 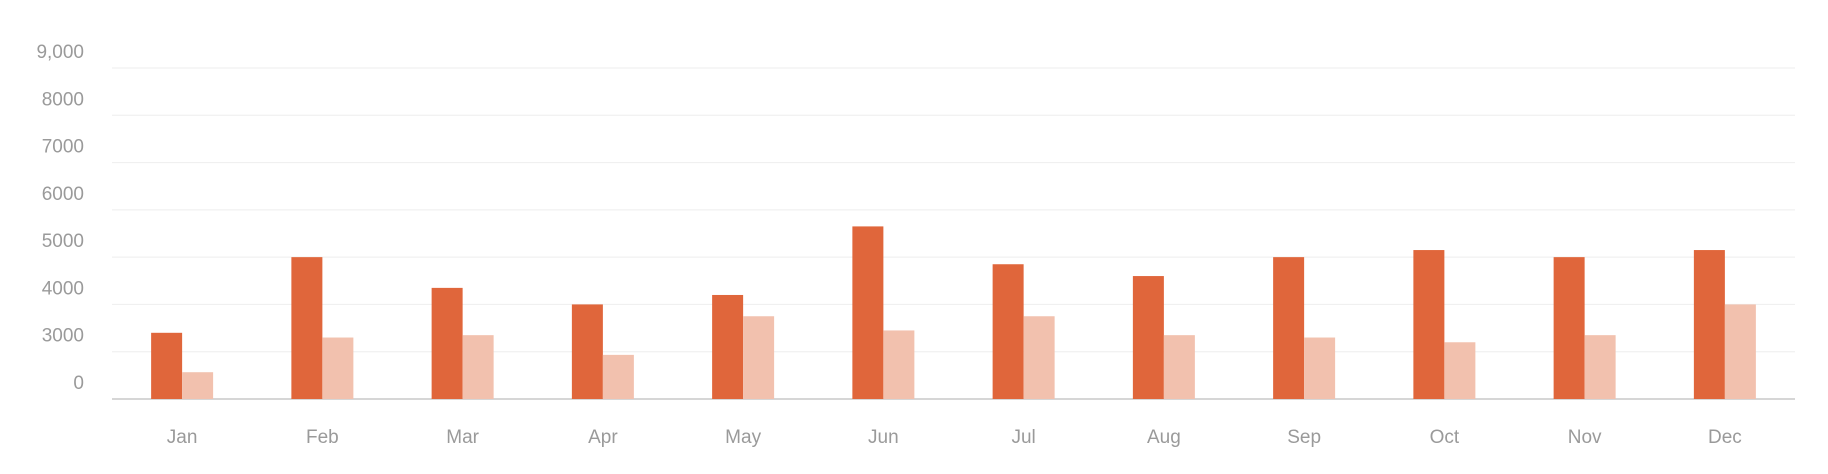 What do you see at coordinates (1725, 437) in the screenshot?
I see `x-tick-label: Dec` at bounding box center [1725, 437].